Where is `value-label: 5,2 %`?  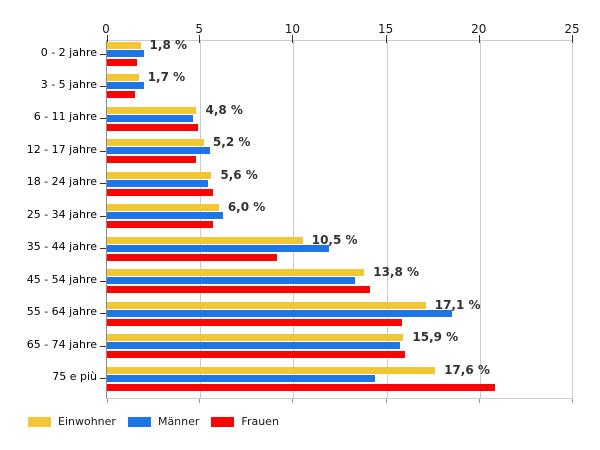 value-label: 5,2 % is located at coordinates (231, 142).